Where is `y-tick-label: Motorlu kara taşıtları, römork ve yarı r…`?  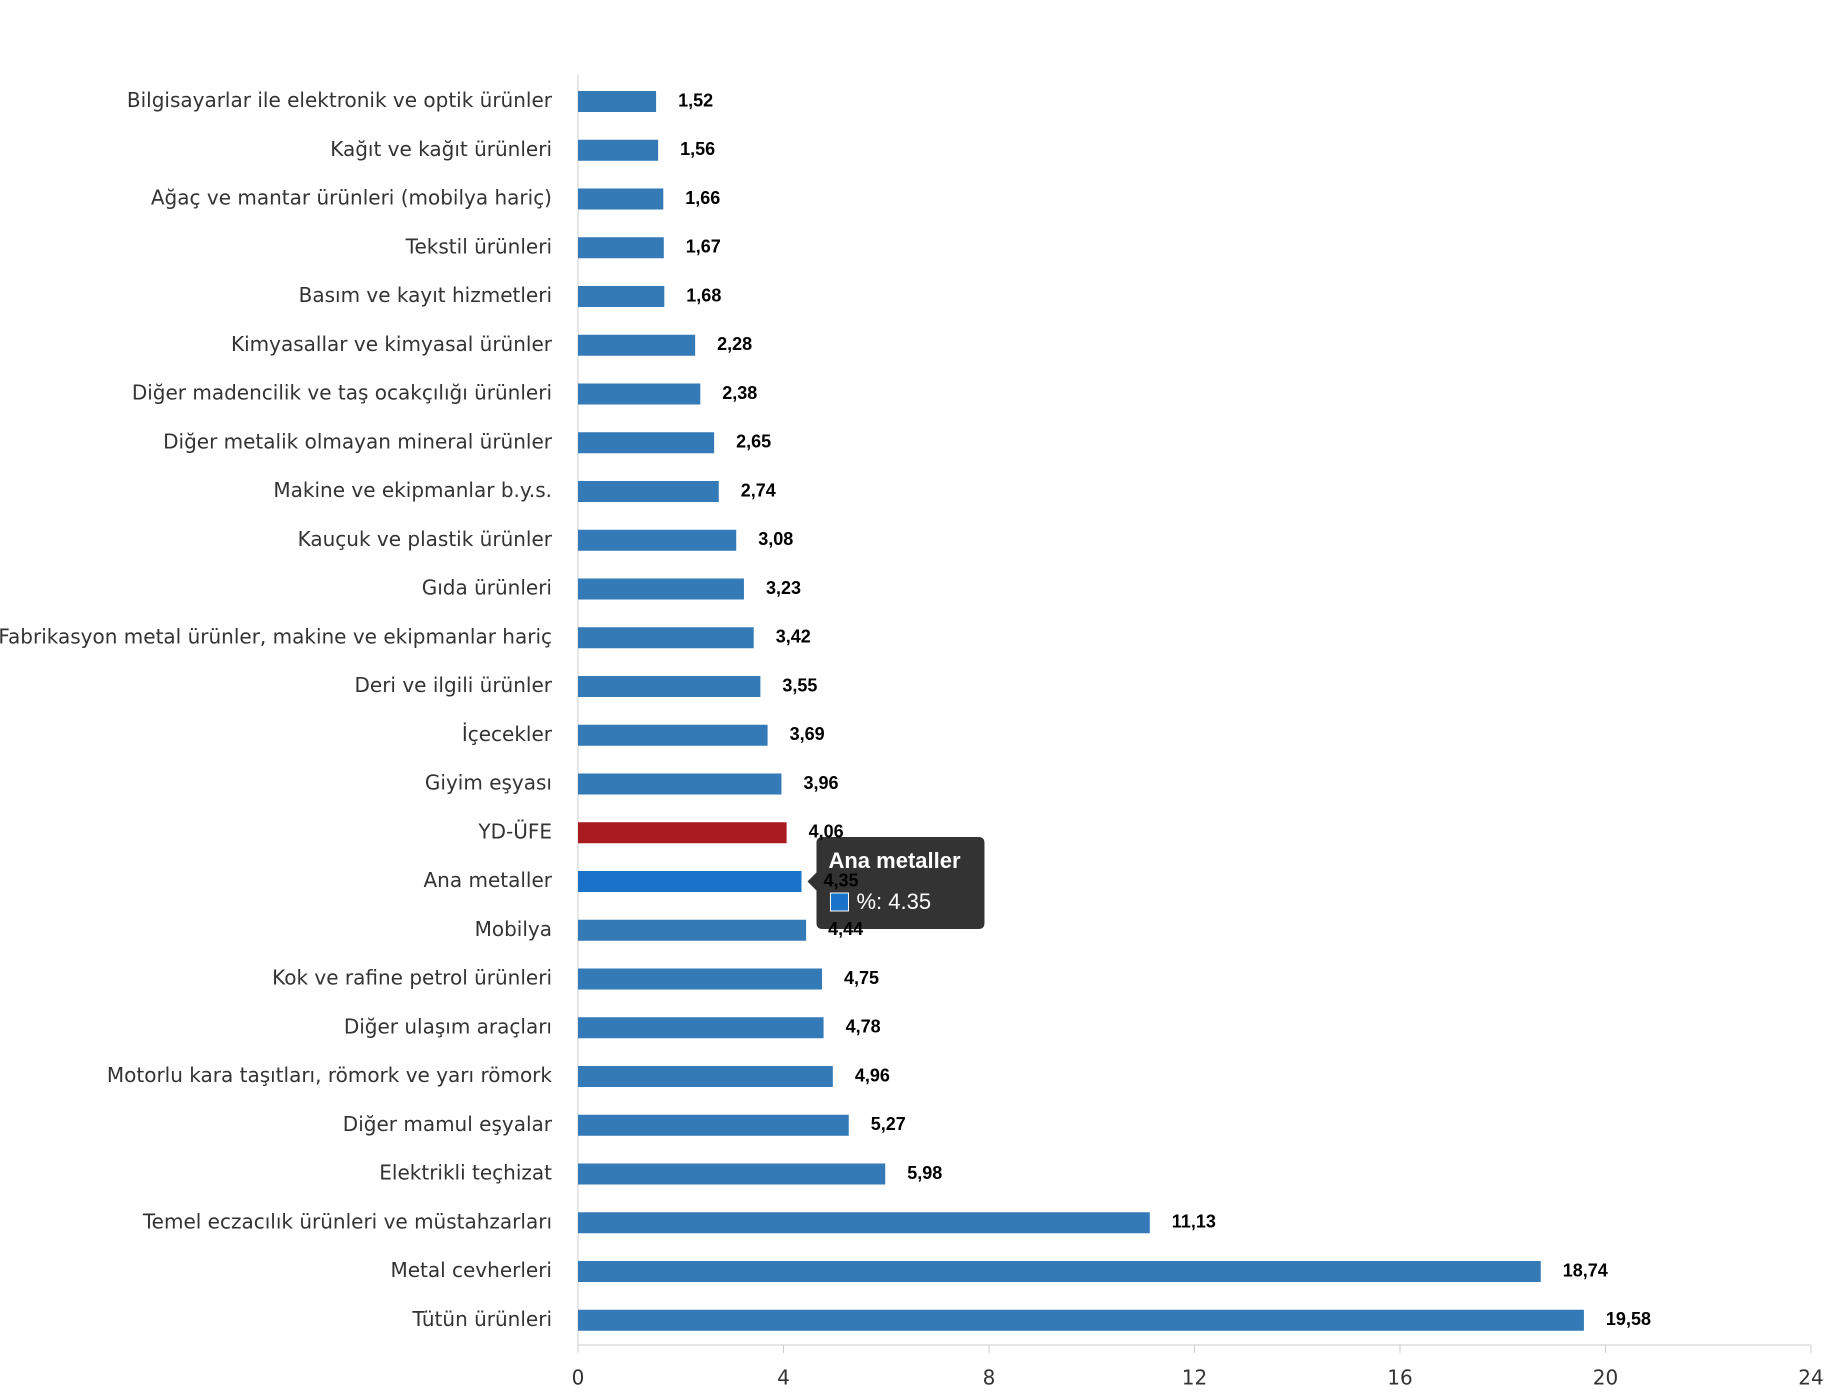
y-tick-label: Motorlu kara taşıtları, römork ve yarı r… is located at coordinates (330, 1075).